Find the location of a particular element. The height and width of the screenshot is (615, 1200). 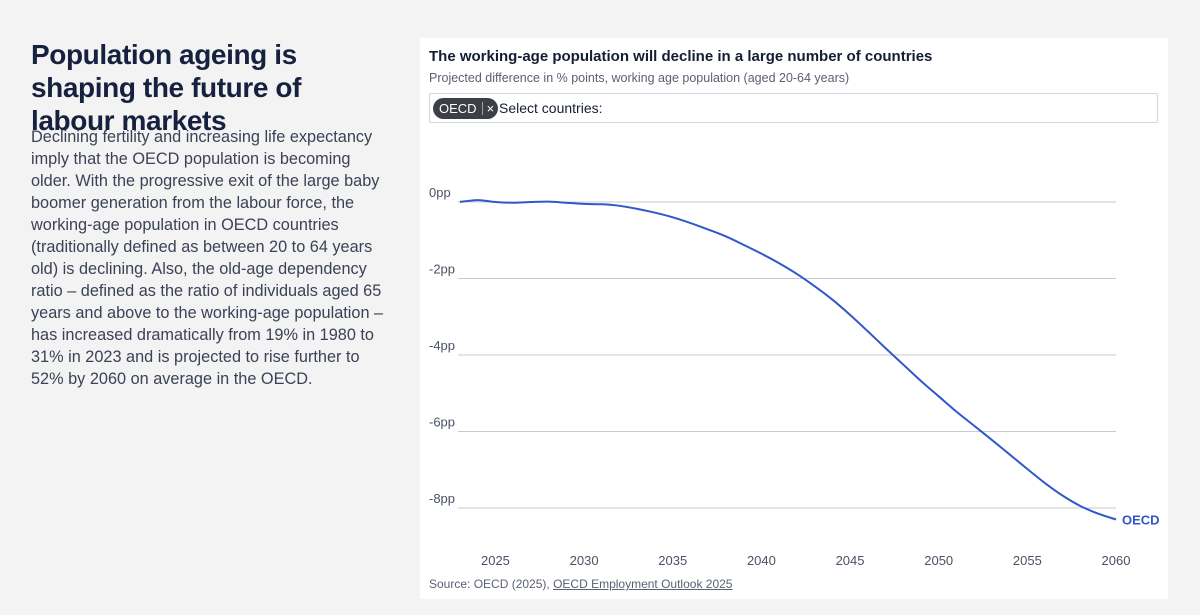

x-tick-label: 2050 is located at coordinates (938, 560).